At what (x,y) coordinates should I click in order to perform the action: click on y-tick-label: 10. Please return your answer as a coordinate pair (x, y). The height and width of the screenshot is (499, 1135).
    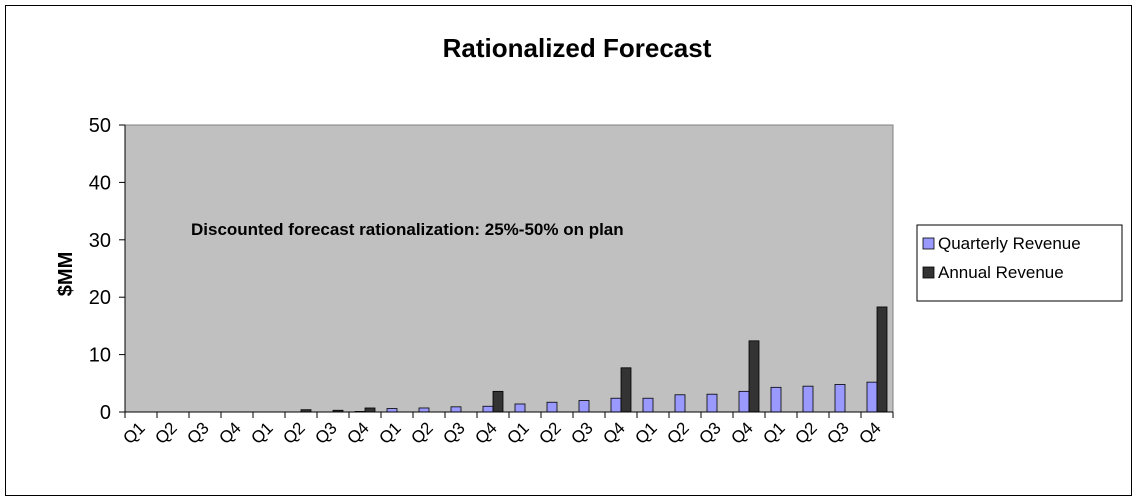
    Looking at the image, I should click on (100, 356).